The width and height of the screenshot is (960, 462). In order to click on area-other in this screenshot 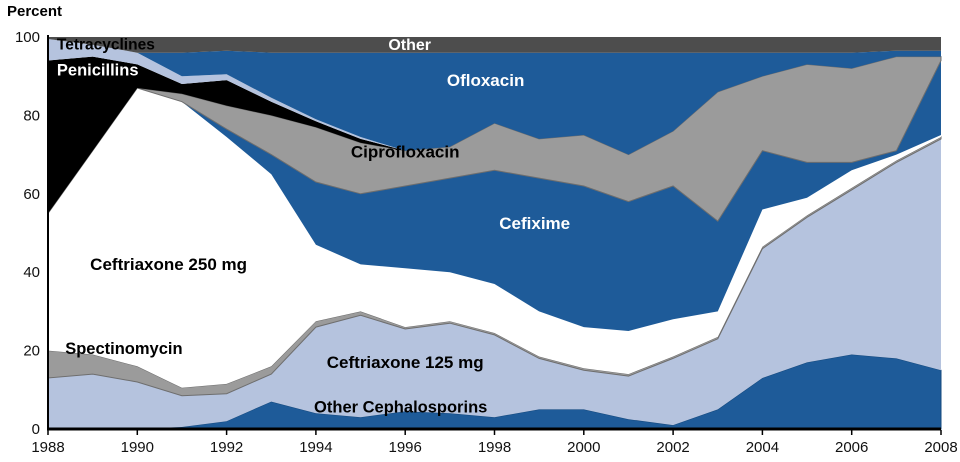, I will do `click(494, 45)`.